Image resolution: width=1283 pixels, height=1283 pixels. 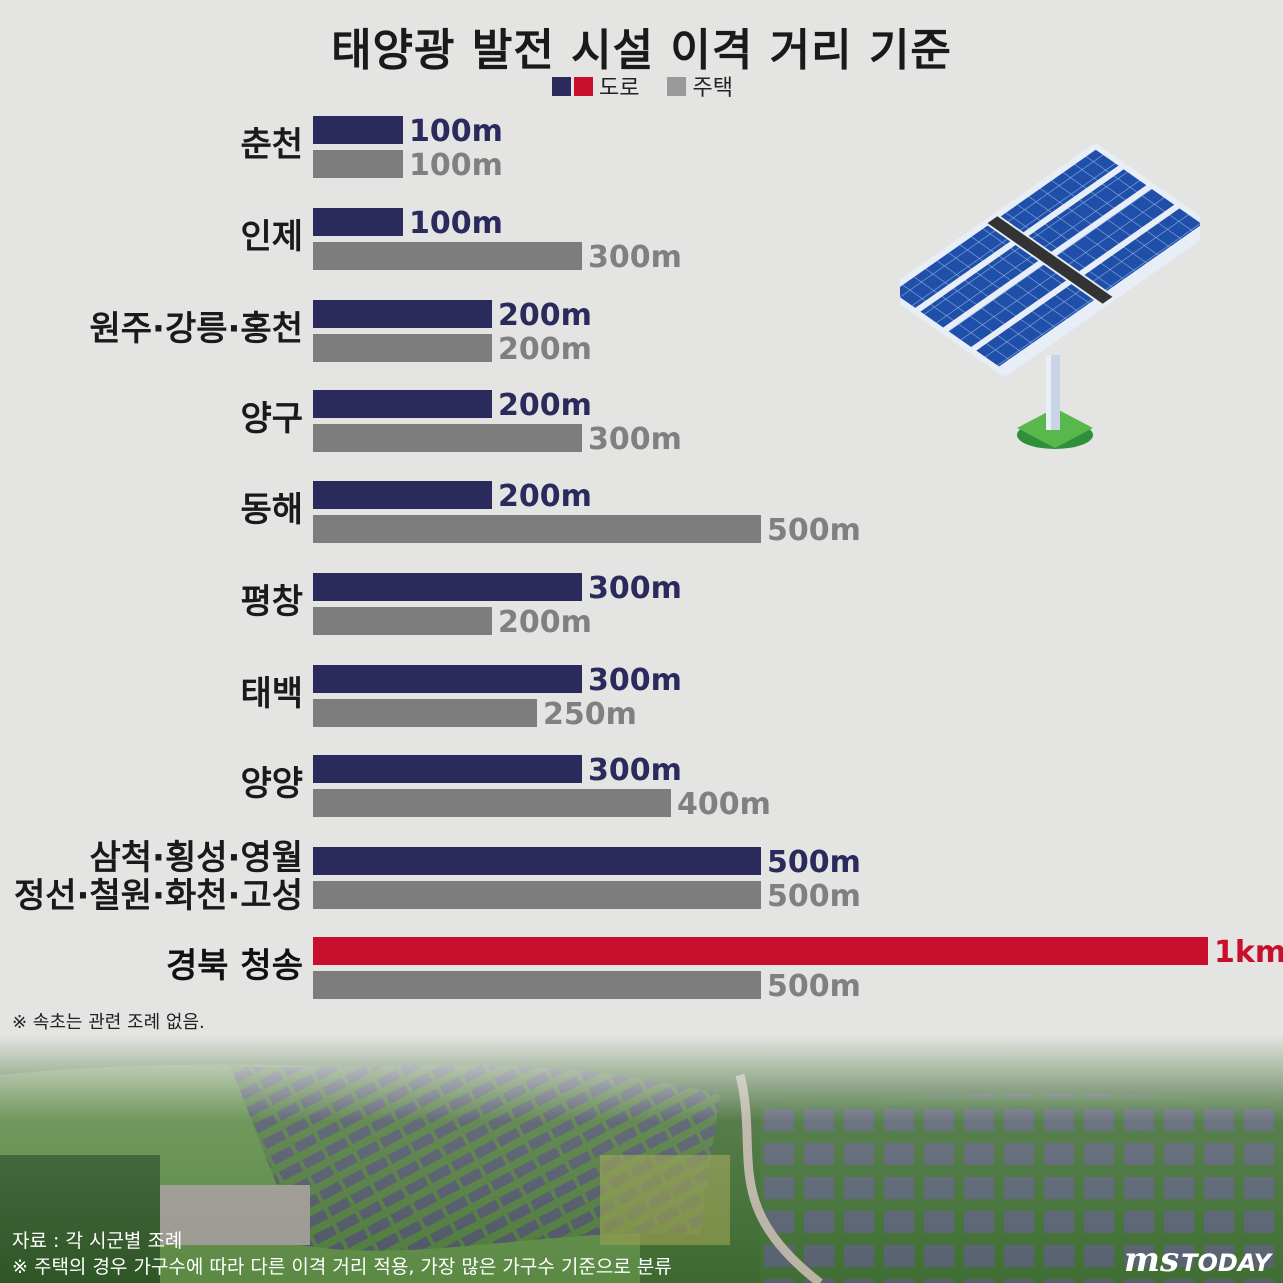 I want to click on category-label: 평창, so click(x=271, y=602).